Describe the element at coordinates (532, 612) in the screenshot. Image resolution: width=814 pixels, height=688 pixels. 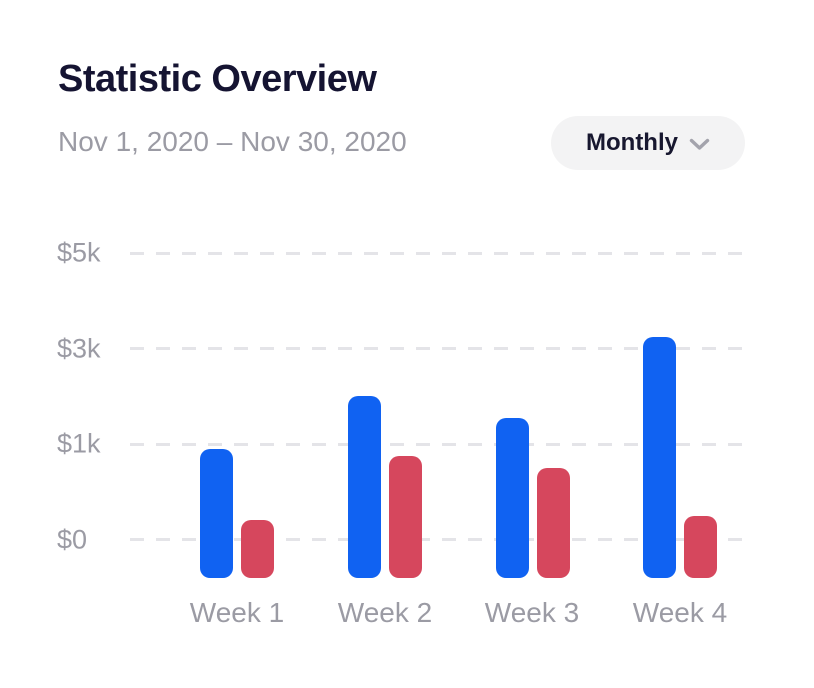
I see `x-axis-label-week3: Week 3` at that location.